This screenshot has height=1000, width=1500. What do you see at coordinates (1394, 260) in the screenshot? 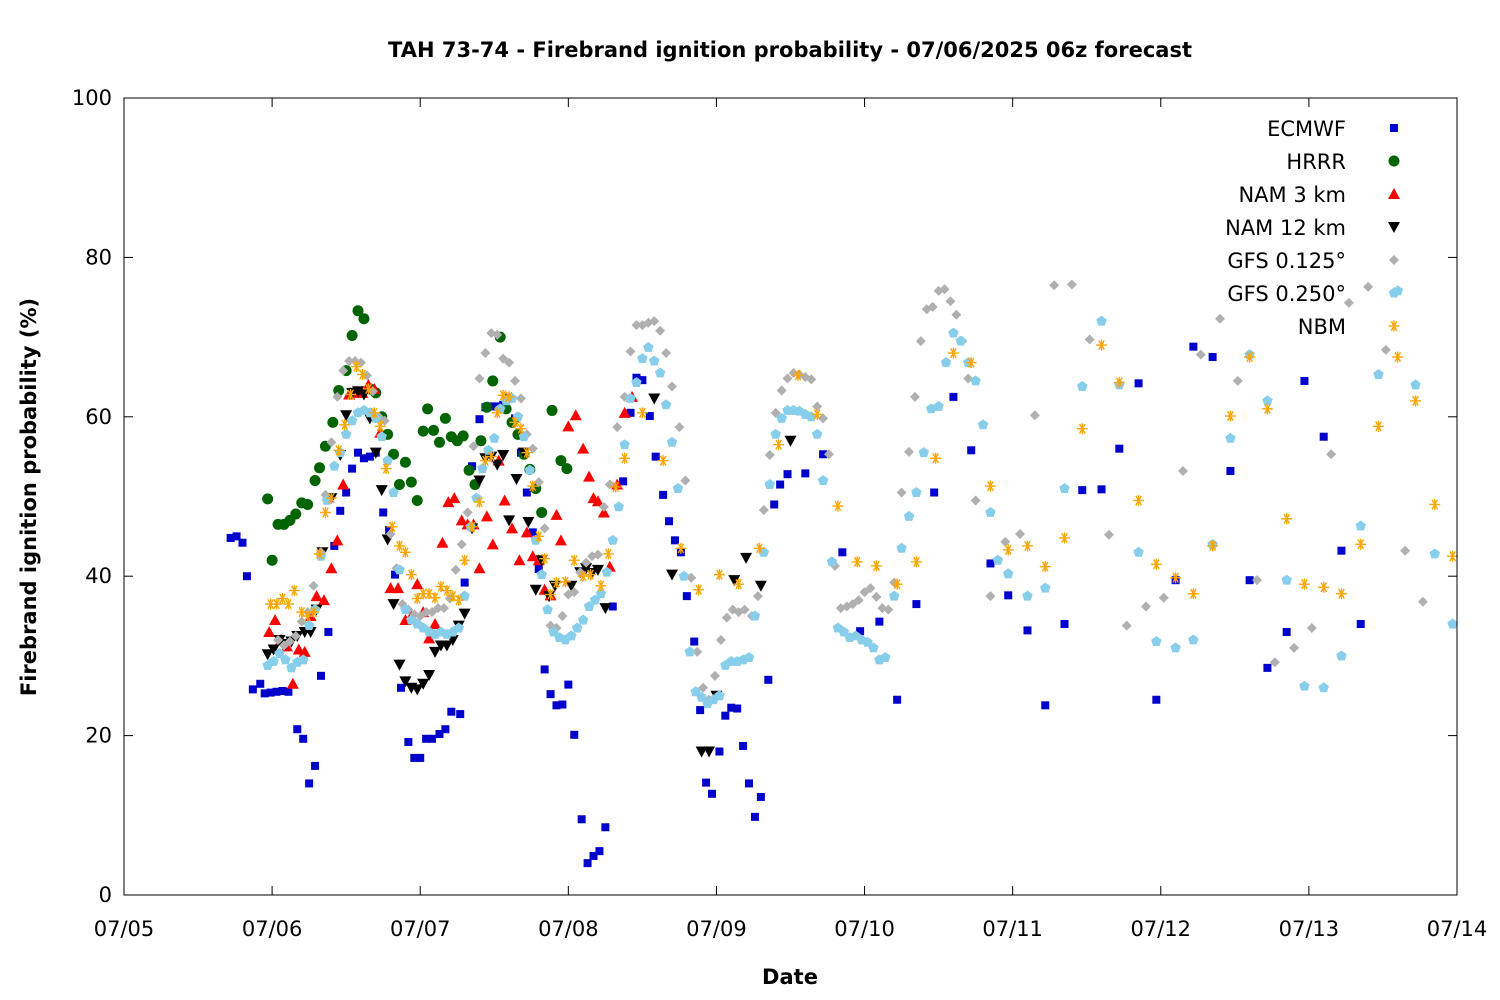
I see `legend-marker` at bounding box center [1394, 260].